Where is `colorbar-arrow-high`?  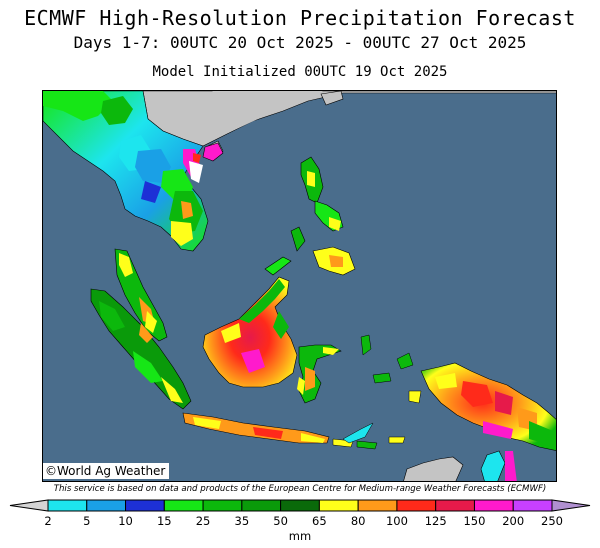
colorbar-arrow-high is located at coordinates (571, 505).